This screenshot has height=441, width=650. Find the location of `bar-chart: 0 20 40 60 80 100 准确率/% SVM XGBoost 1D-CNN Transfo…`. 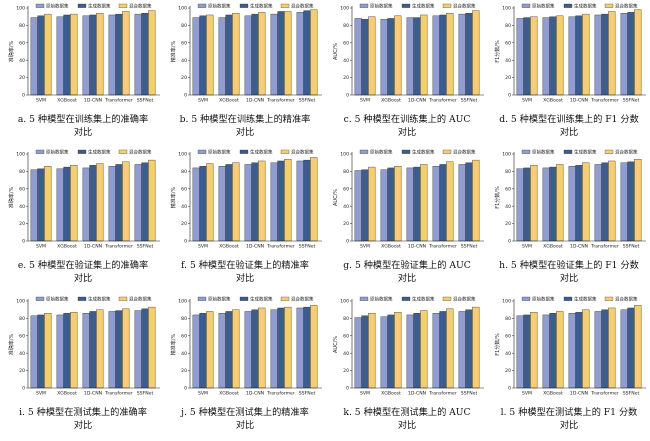

bar-chart: 0 20 40 60 80 100 准确率/% SVM XGBoost 1D-CNN Transfo… is located at coordinates (84, 346).